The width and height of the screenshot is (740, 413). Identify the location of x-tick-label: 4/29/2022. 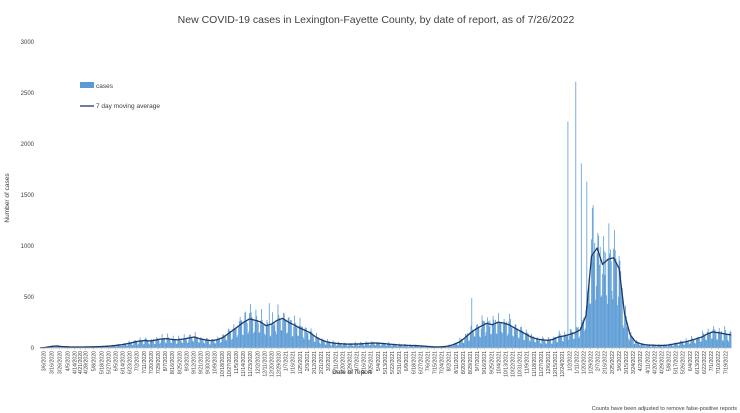
(662, 362).